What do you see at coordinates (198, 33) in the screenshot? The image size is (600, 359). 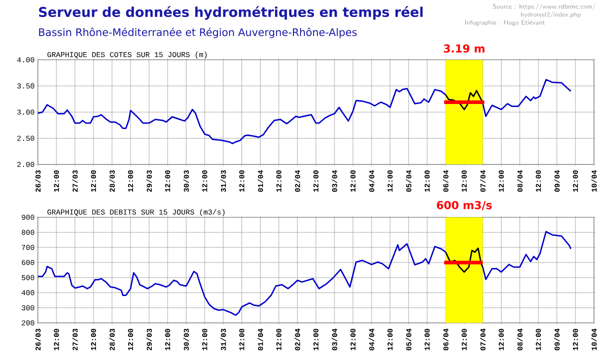 I see `text: Bassin Rhône-Méditerranée et Région Auvergne-Rhône-Alpes` at bounding box center [198, 33].